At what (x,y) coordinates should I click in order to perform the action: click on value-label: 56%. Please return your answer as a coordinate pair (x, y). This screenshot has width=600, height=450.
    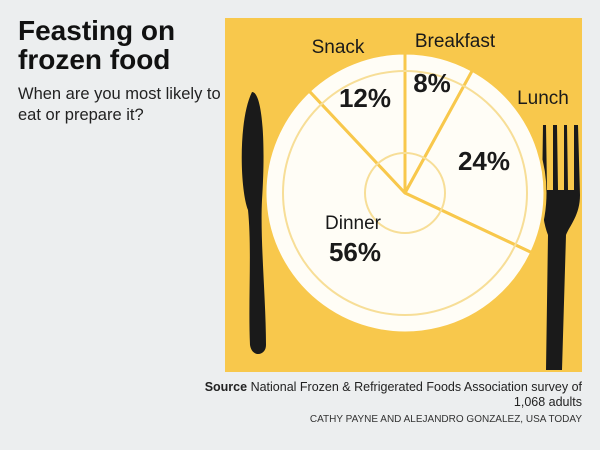
    Looking at the image, I should click on (355, 252).